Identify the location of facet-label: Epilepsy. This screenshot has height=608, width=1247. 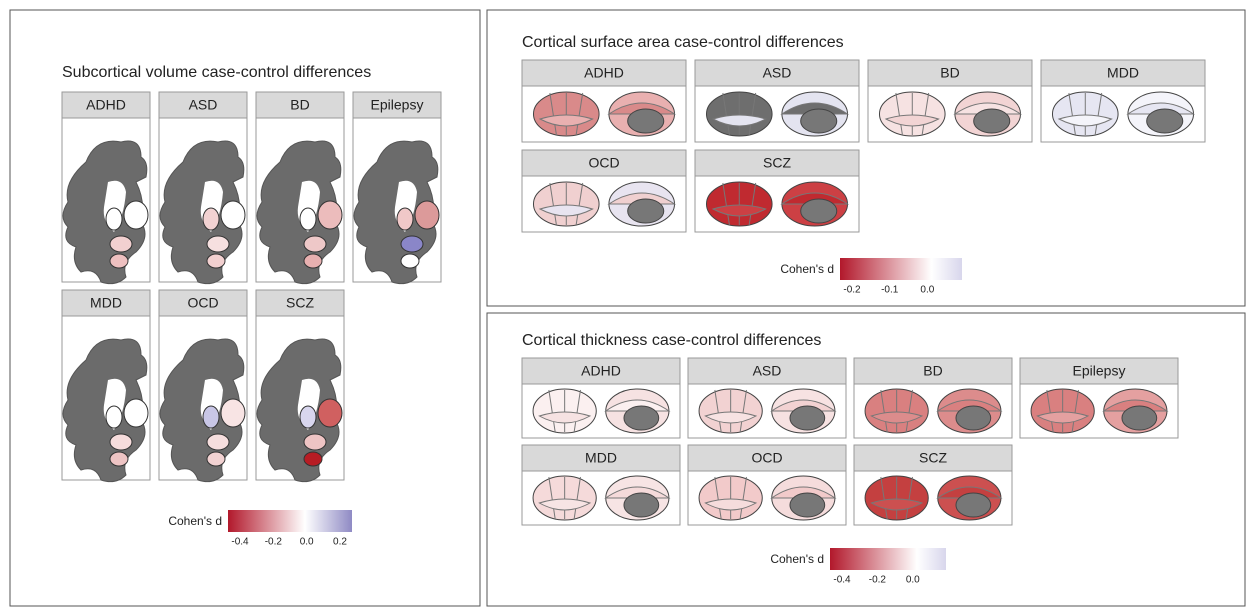
(397, 105).